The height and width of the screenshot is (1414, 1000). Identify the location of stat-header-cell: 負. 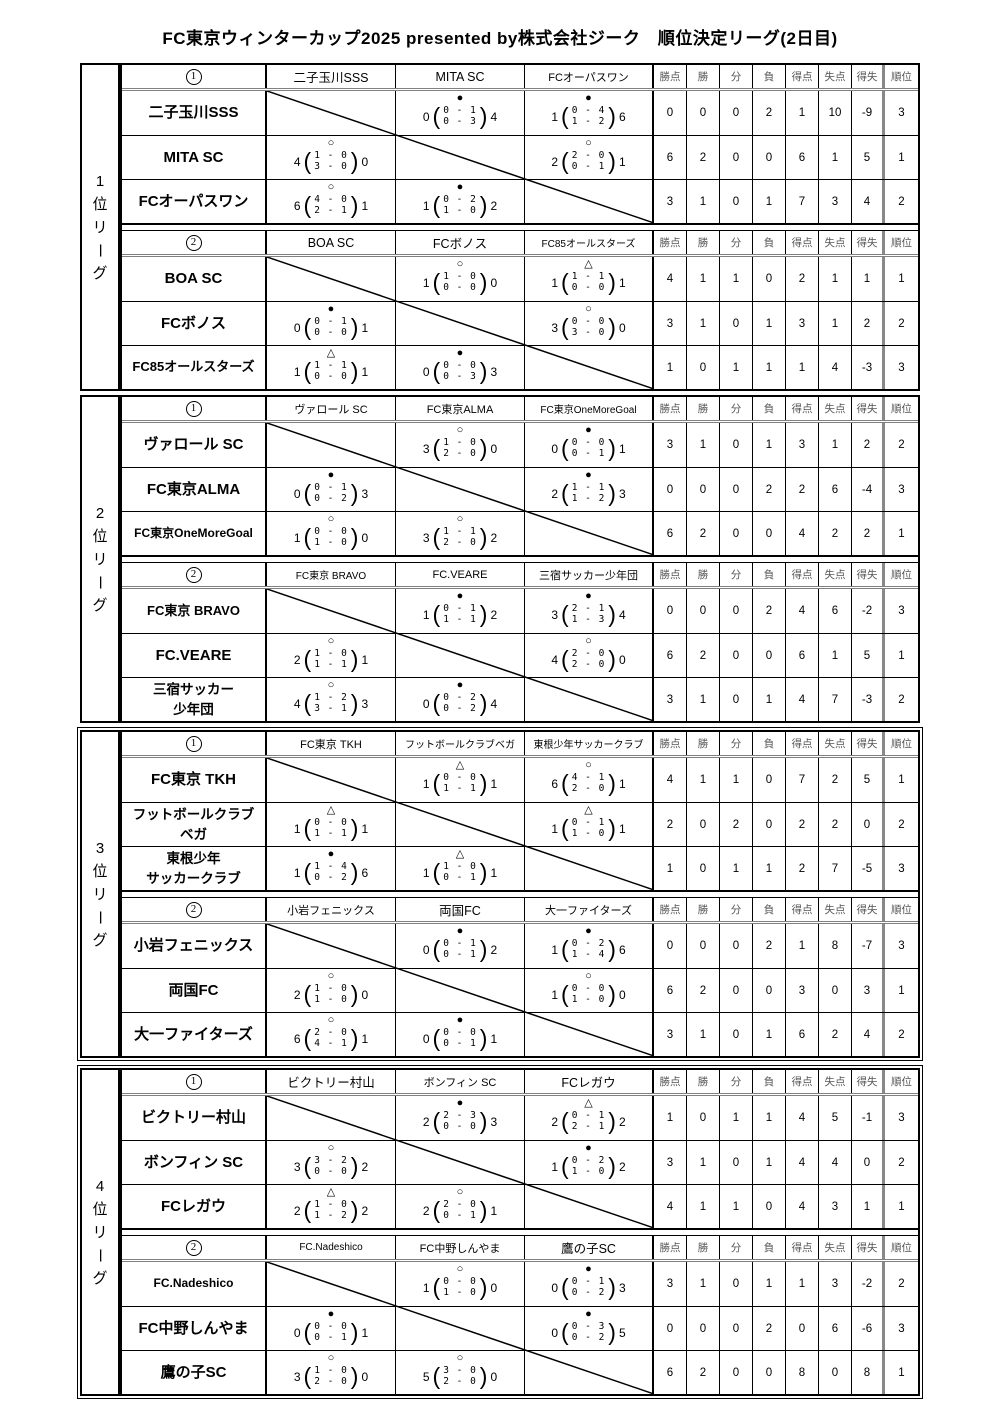
(769, 242).